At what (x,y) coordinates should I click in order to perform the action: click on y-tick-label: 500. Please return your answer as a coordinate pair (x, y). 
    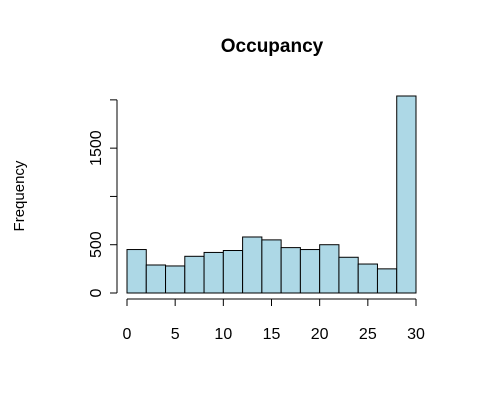
    Looking at the image, I should click on (96, 244).